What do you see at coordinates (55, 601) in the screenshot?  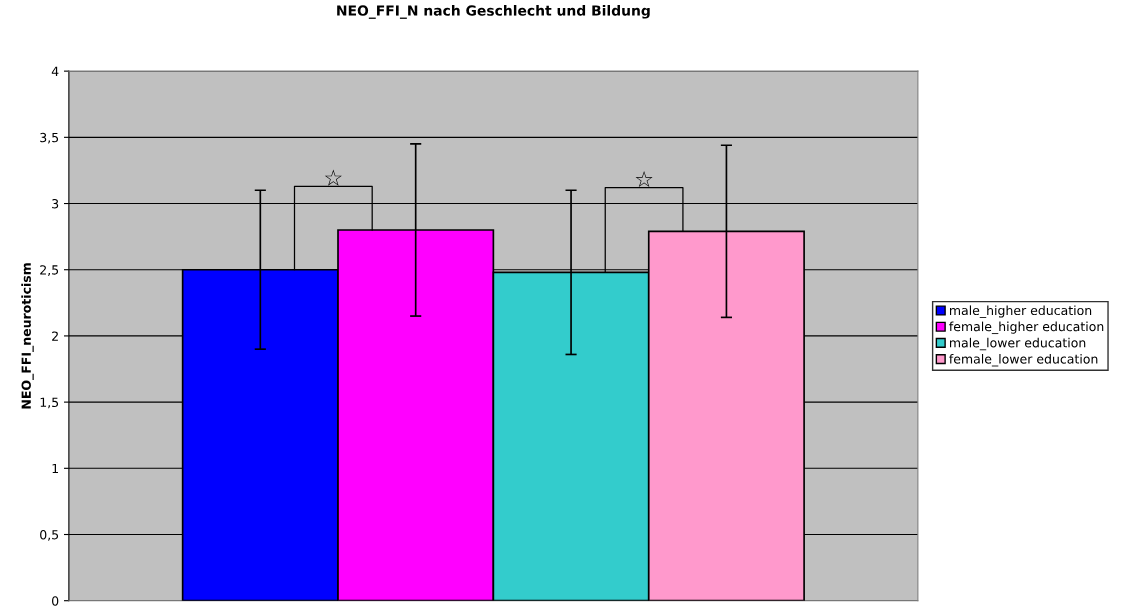 I see `y-tick-label: 0` at bounding box center [55, 601].